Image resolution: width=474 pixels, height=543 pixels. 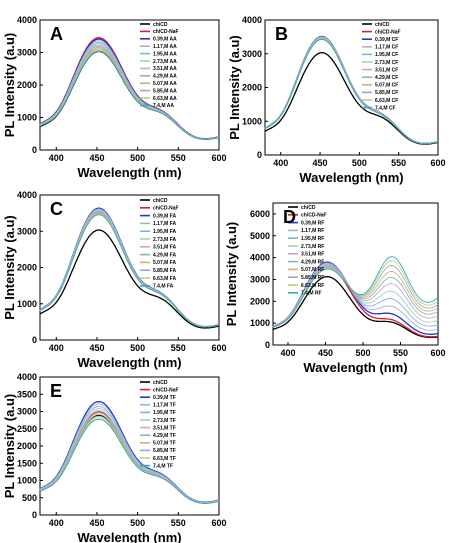 What do you see at coordinates (386, 48) in the screenshot?
I see `legend-entry: 1.17,M CF` at bounding box center [386, 48].